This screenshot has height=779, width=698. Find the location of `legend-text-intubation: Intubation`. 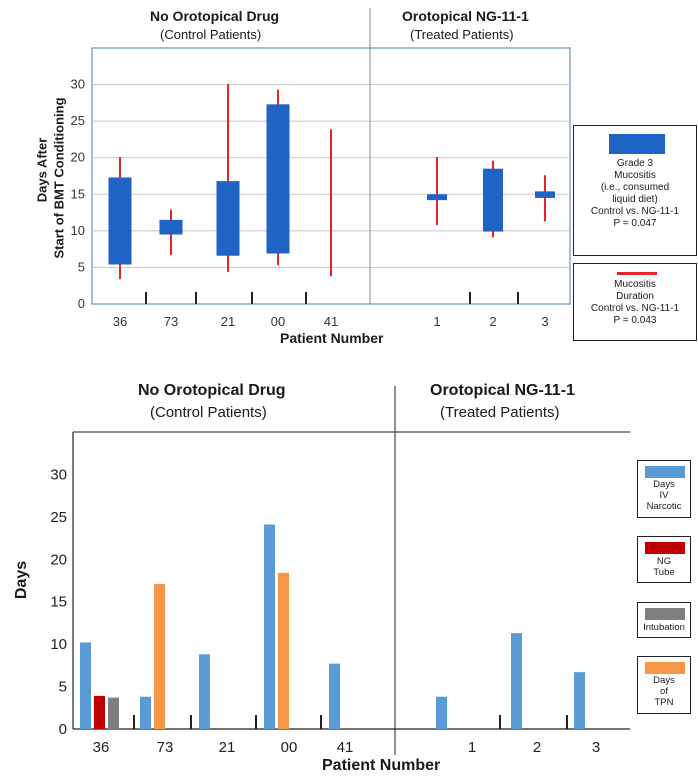

legend-text-intubation: Intubation is located at coordinates (664, 627).